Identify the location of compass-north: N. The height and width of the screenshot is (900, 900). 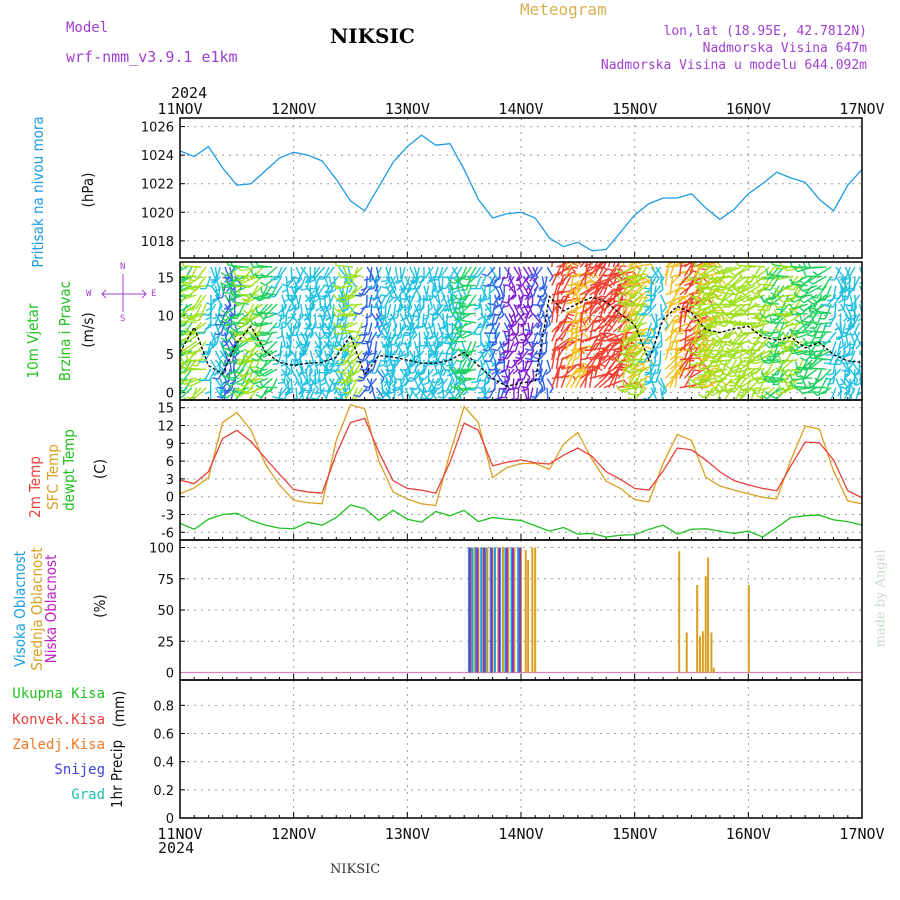
(123, 267).